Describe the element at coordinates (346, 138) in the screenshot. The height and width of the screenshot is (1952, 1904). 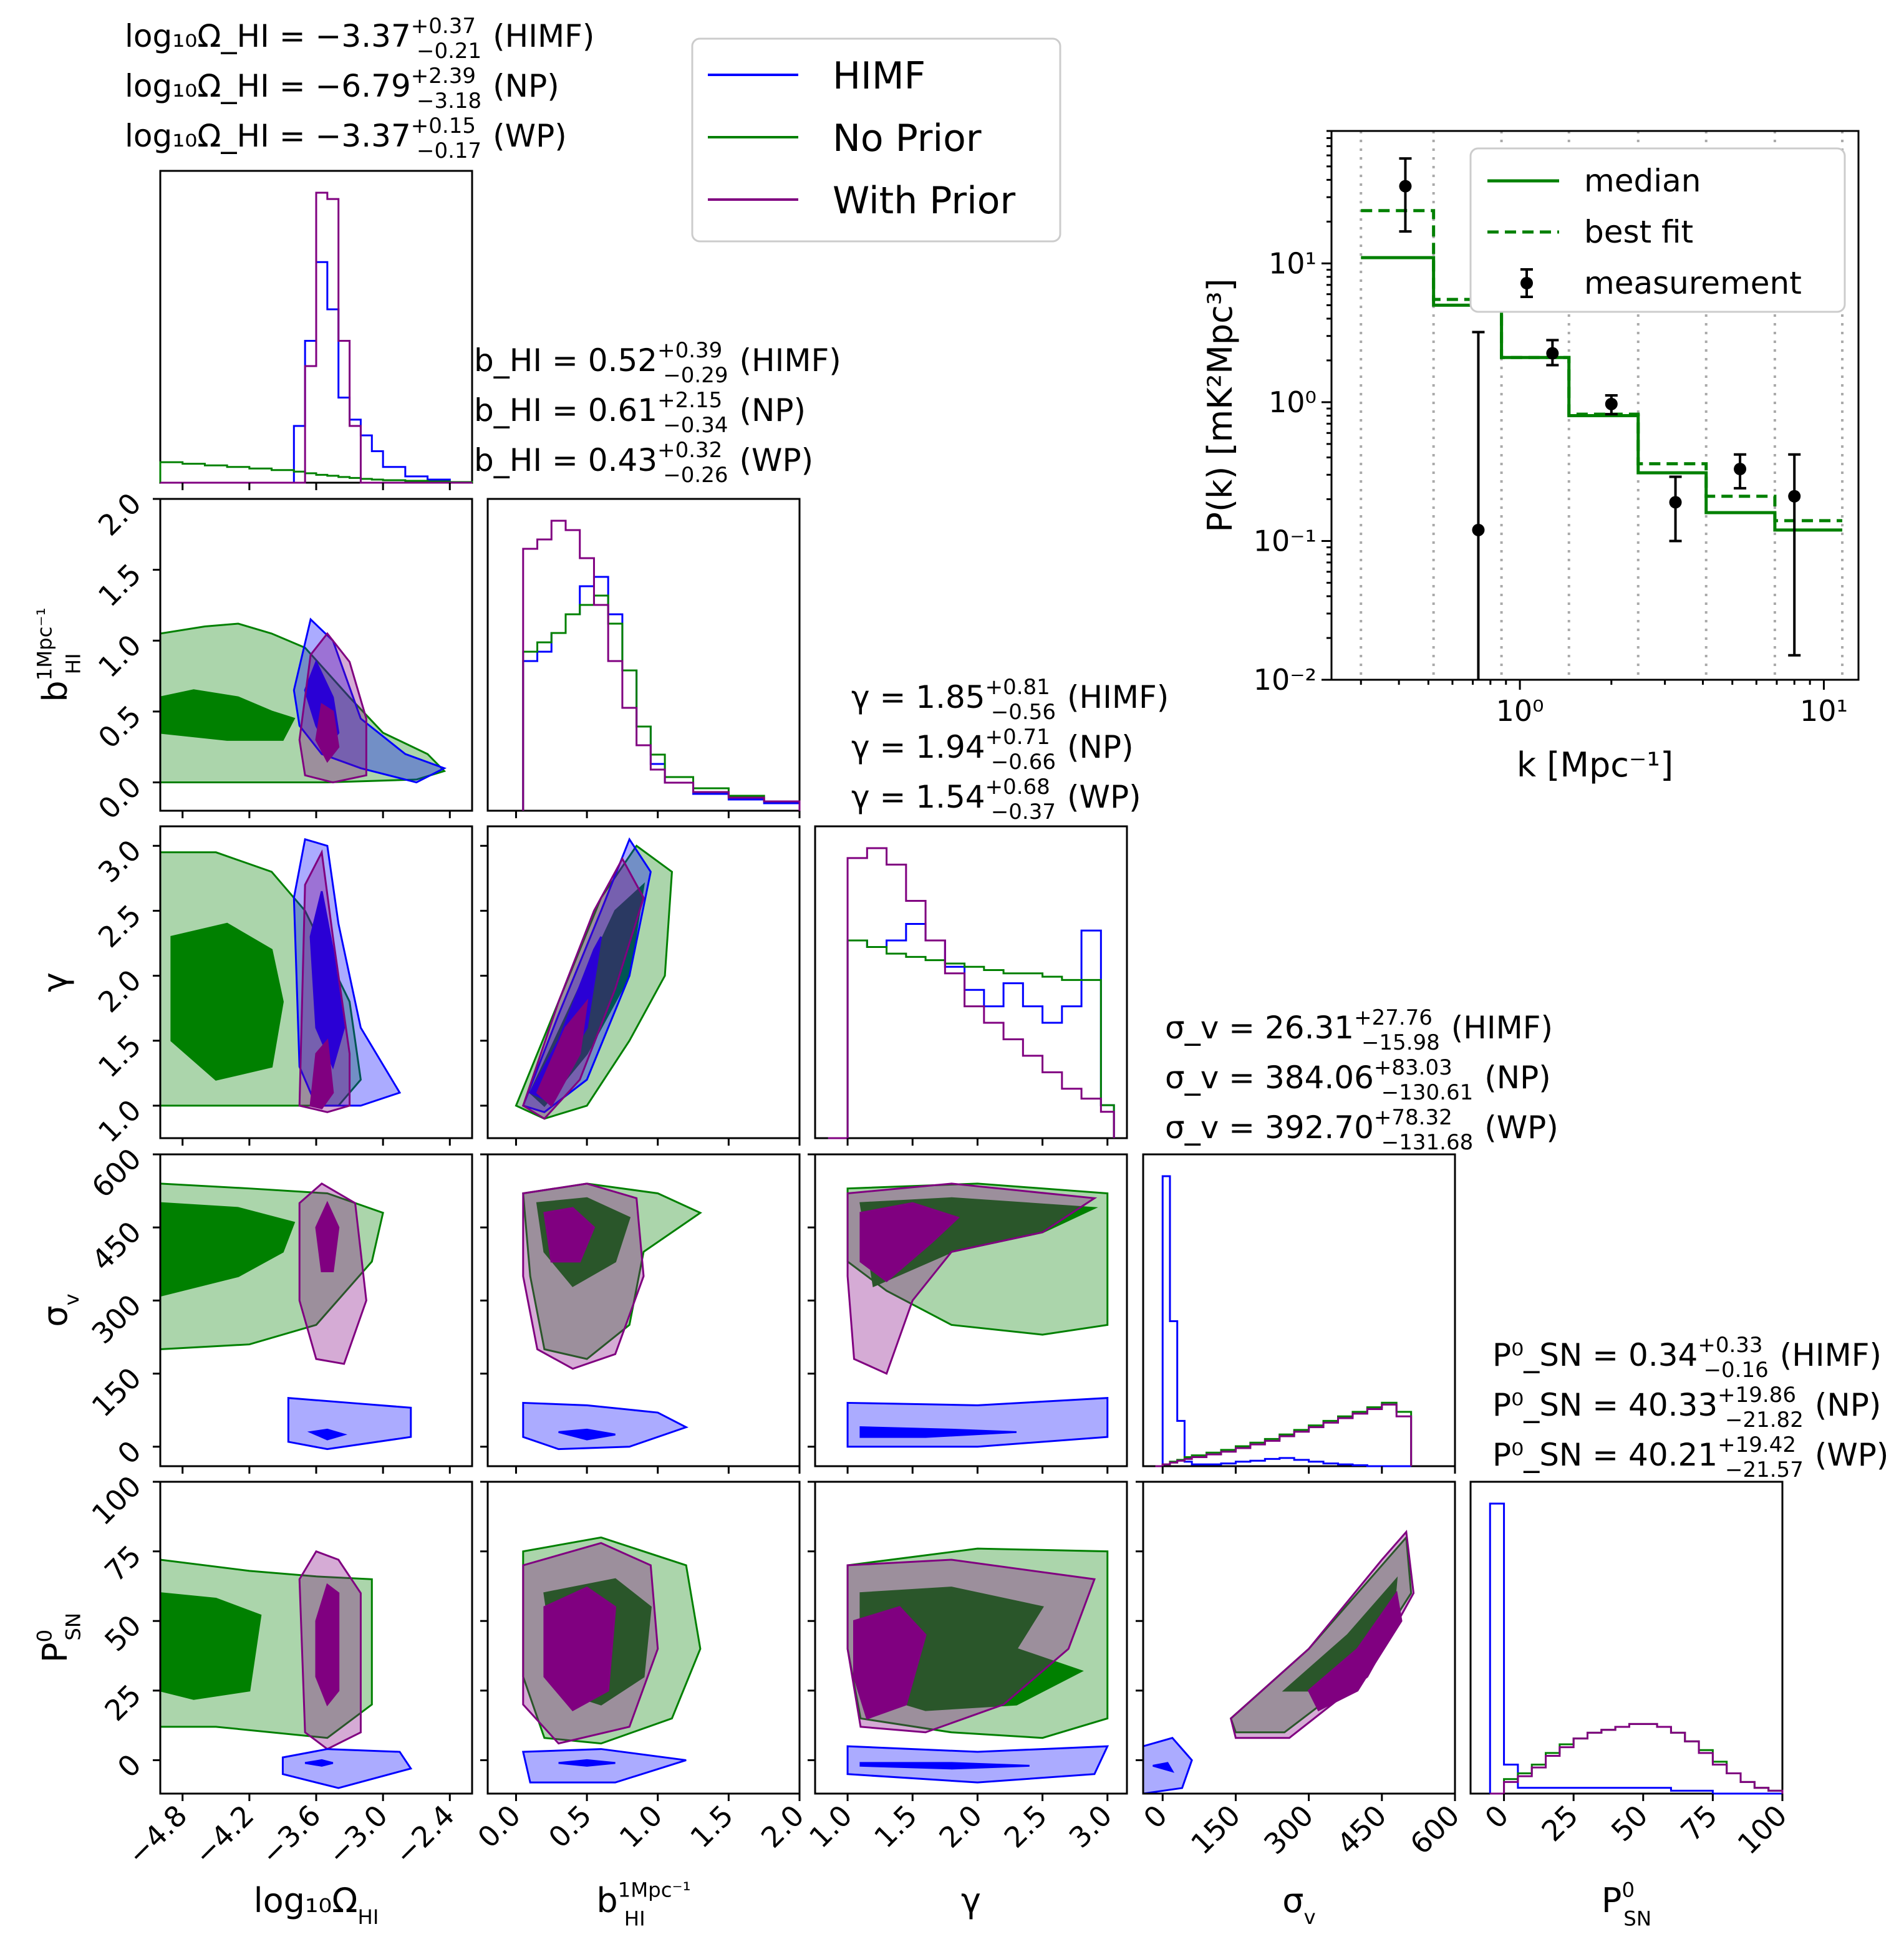
I see `annotation-line: log₁₀Ω_HI = −3.37+0.15 −0.17 (WP)` at that location.